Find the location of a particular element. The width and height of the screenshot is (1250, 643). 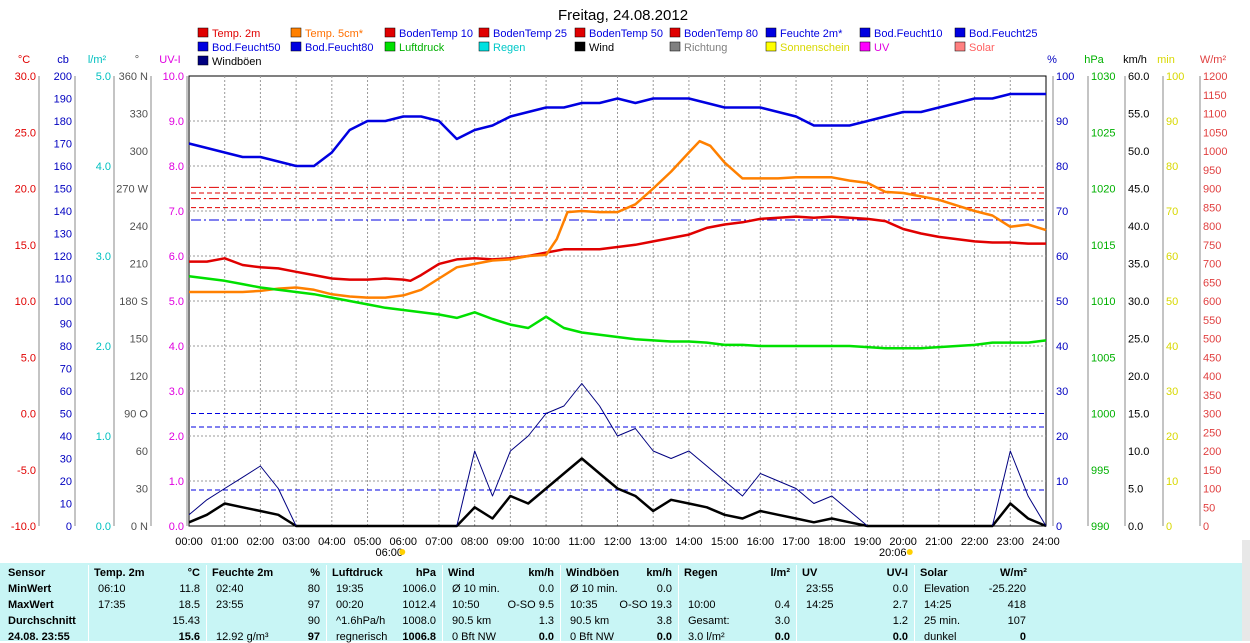

legend-label: Wind is located at coordinates (601, 48).